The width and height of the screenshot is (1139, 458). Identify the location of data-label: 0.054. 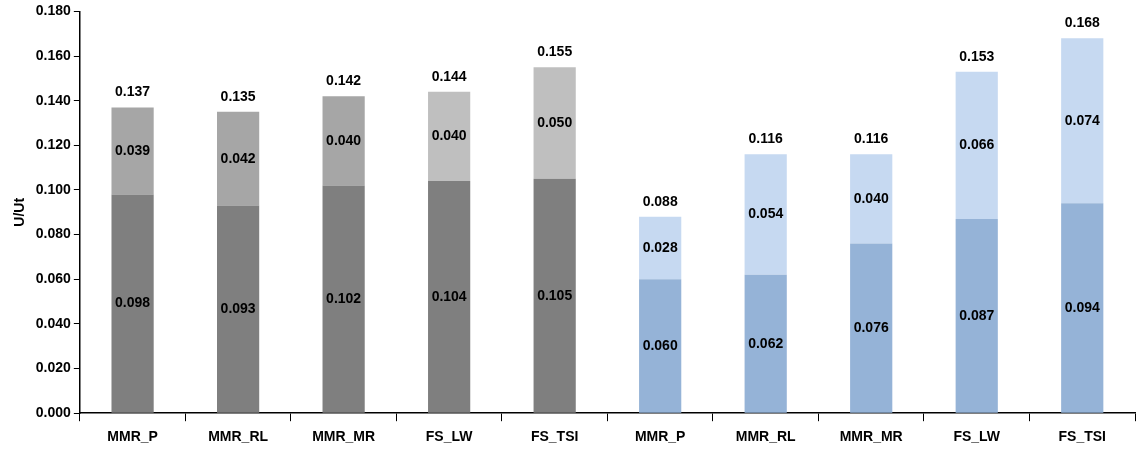
(766, 213).